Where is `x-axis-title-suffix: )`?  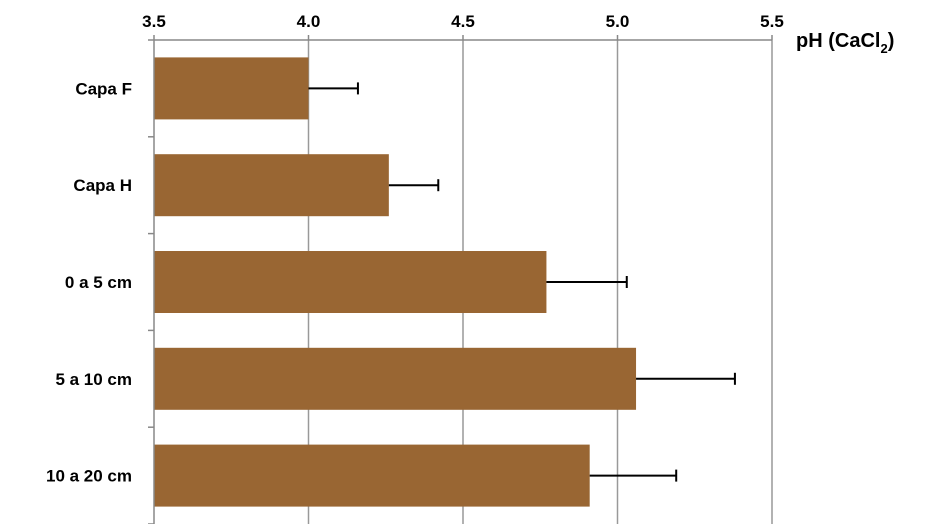 x-axis-title-suffix: ) is located at coordinates (891, 41).